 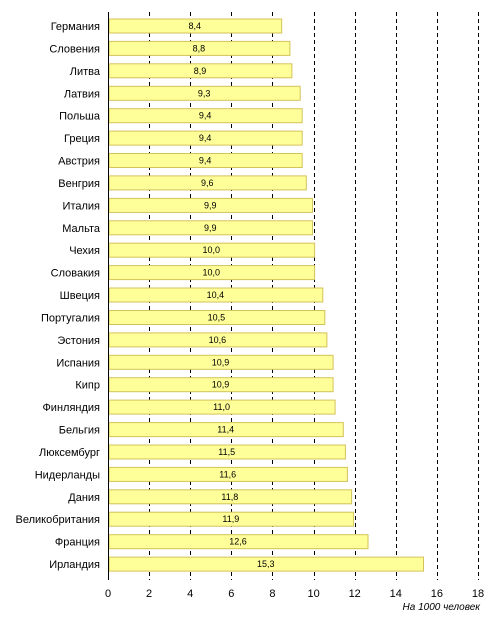 What do you see at coordinates (77, 543) in the screenshot?
I see `category-label-23: Франция` at bounding box center [77, 543].